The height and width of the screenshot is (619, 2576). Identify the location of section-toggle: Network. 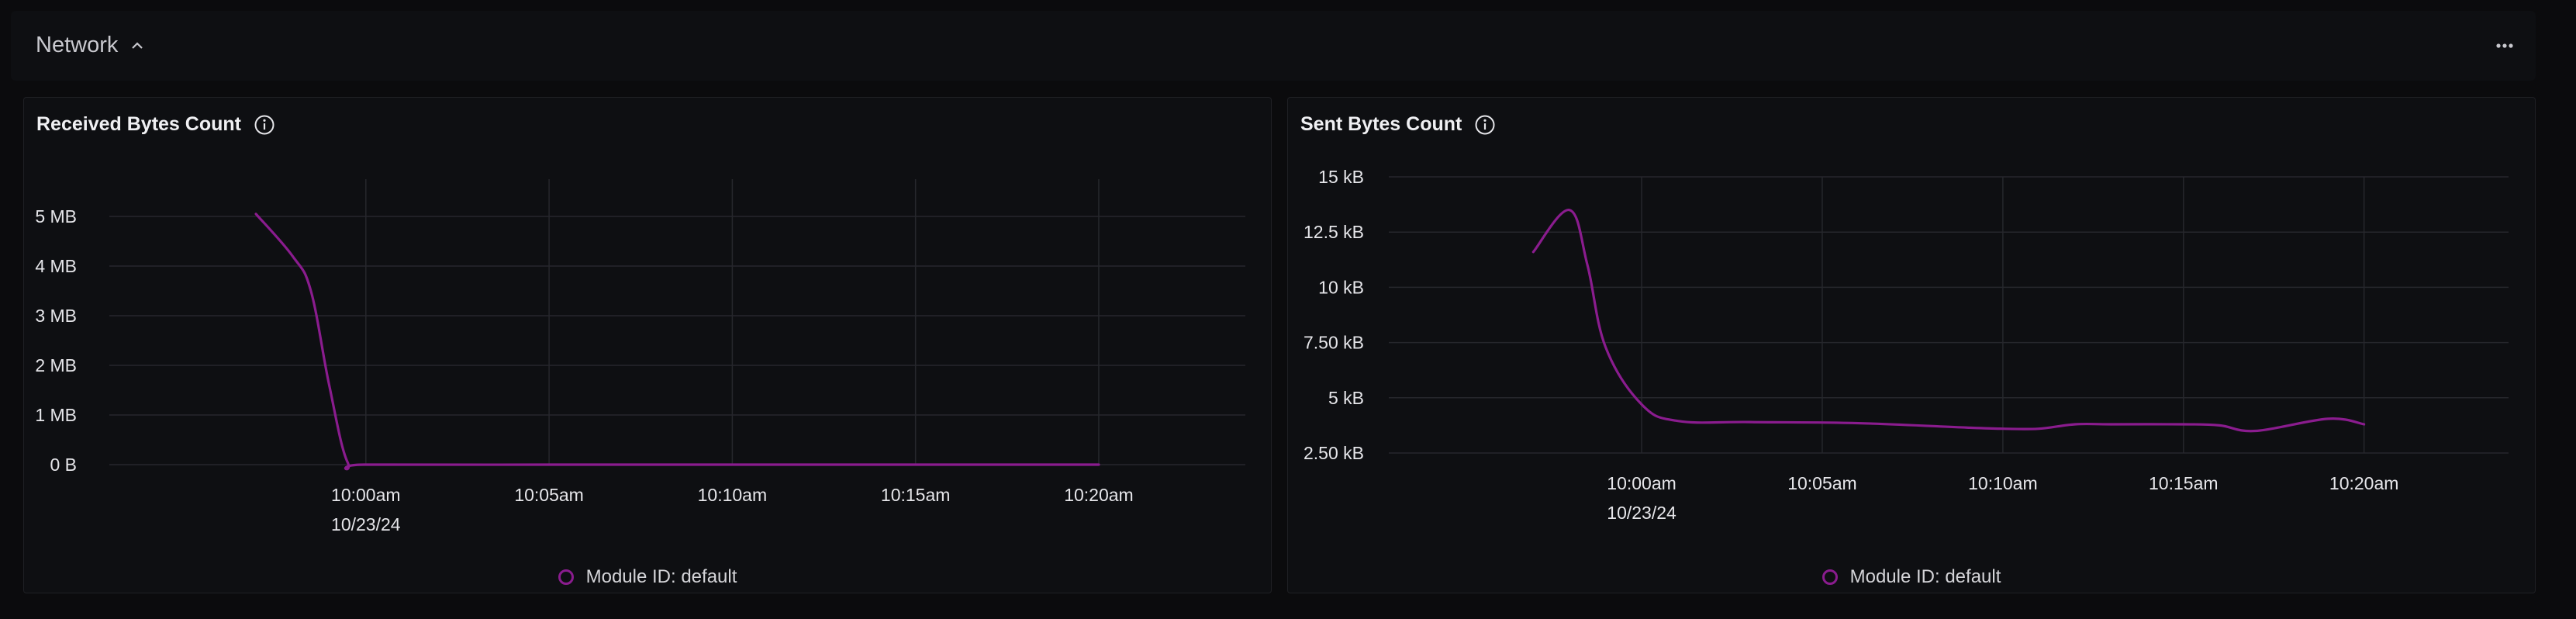
(91, 46).